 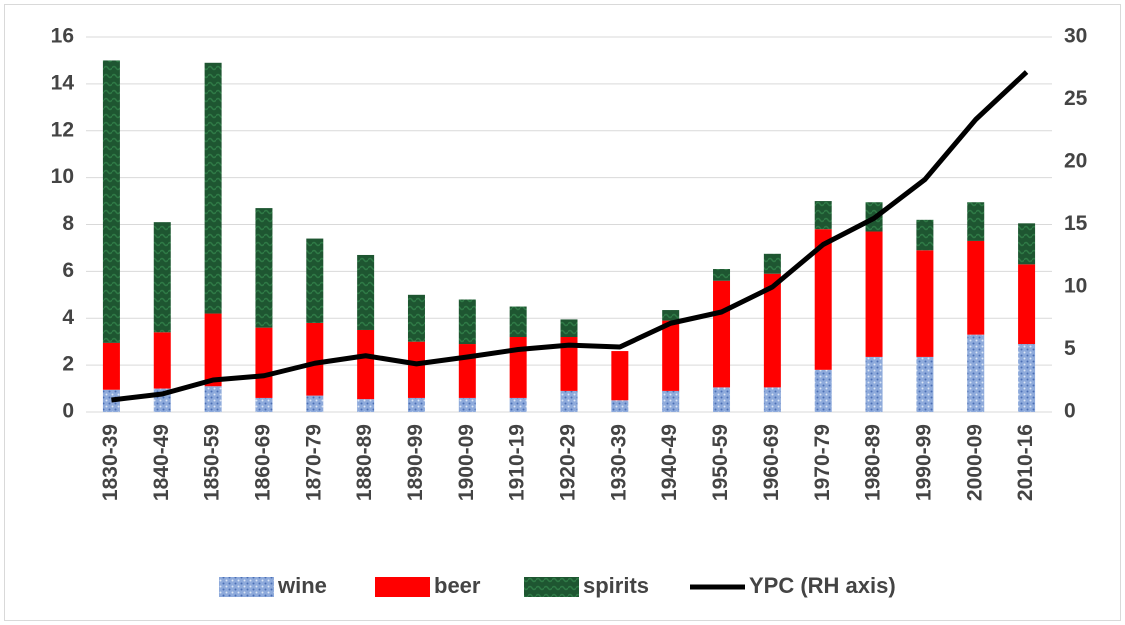 What do you see at coordinates (313, 462) in the screenshot?
I see `x-tick-label: 1870-79` at bounding box center [313, 462].